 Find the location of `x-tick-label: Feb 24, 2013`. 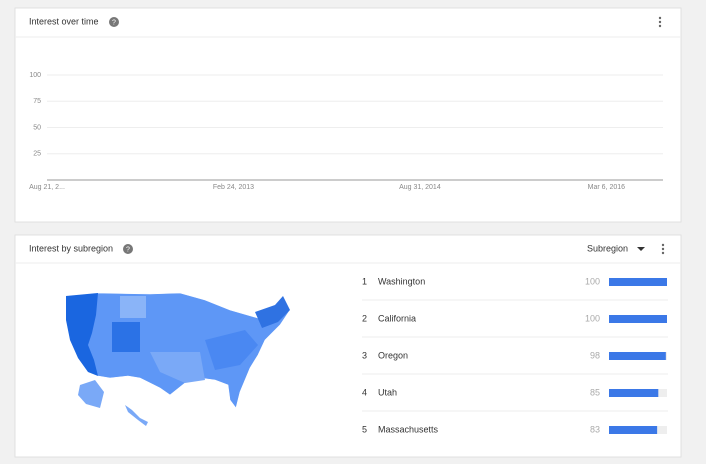

x-tick-label: Feb 24, 2013 is located at coordinates (233, 187).